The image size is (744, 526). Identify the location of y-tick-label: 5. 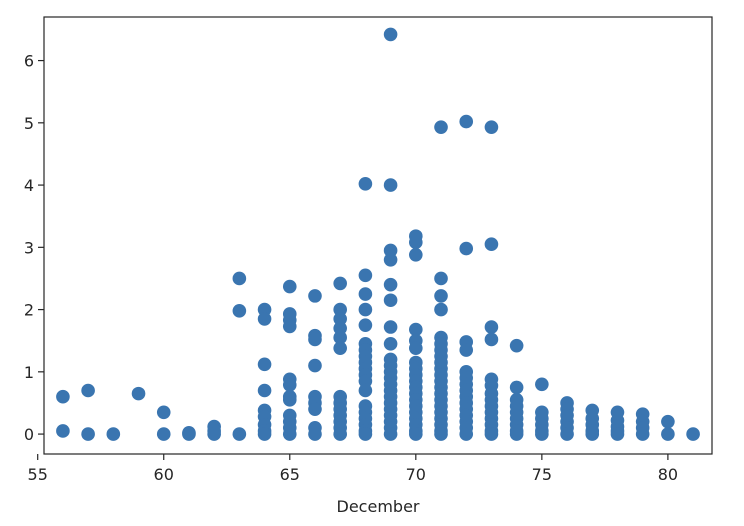
(29, 123).